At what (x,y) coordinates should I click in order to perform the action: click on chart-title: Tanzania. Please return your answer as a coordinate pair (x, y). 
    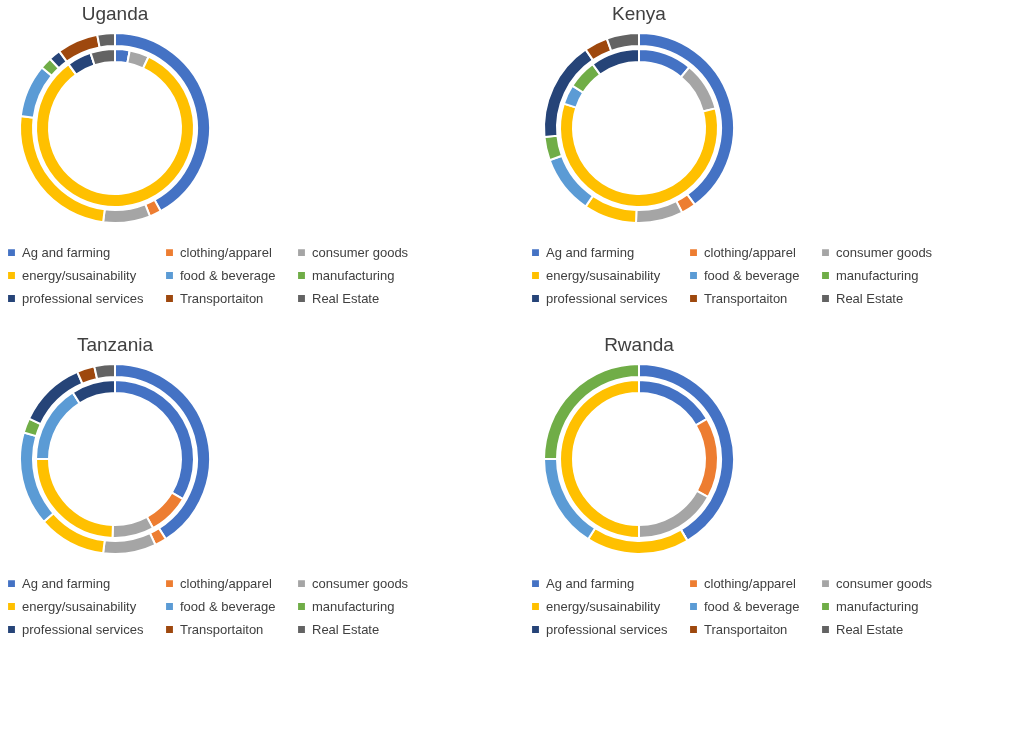
    Looking at the image, I should click on (115, 344).